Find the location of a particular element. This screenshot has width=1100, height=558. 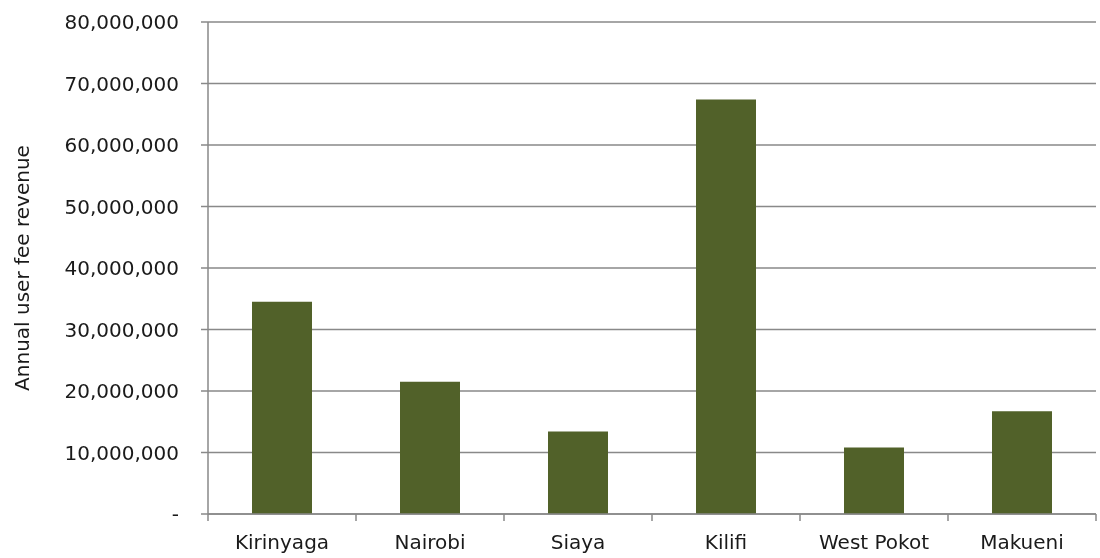

y-tick-label: 50,000,000 is located at coordinates (121, 206).